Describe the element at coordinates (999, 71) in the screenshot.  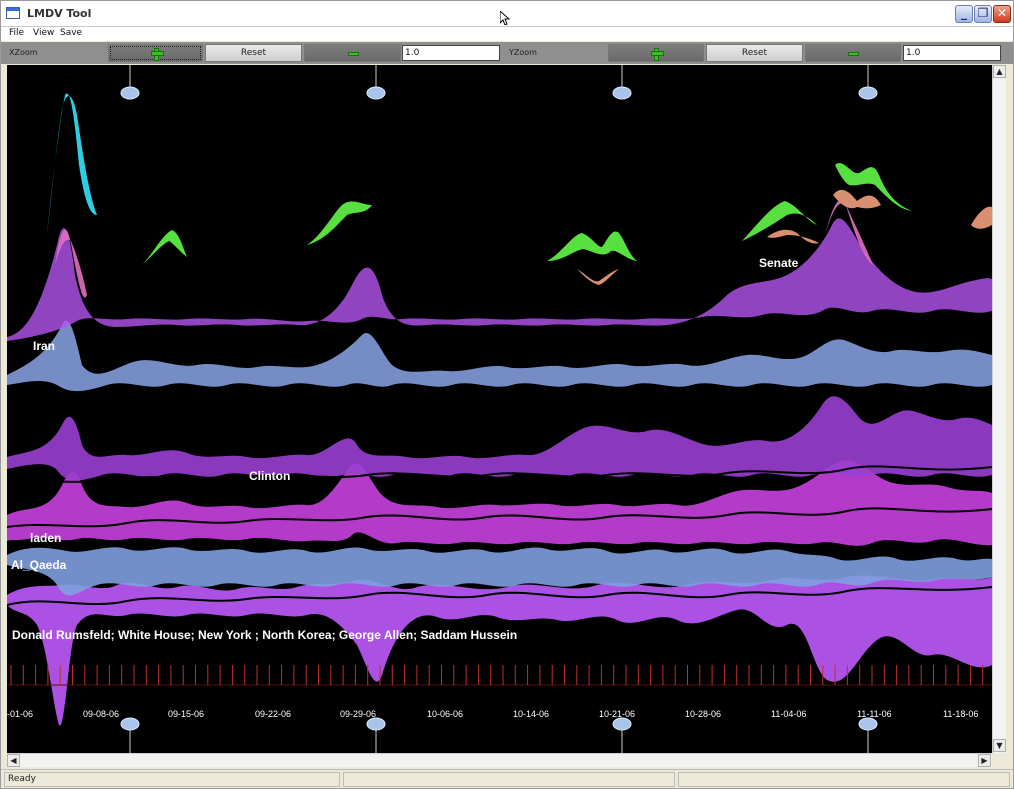
I see `scroll-up-icon: ▲` at that location.